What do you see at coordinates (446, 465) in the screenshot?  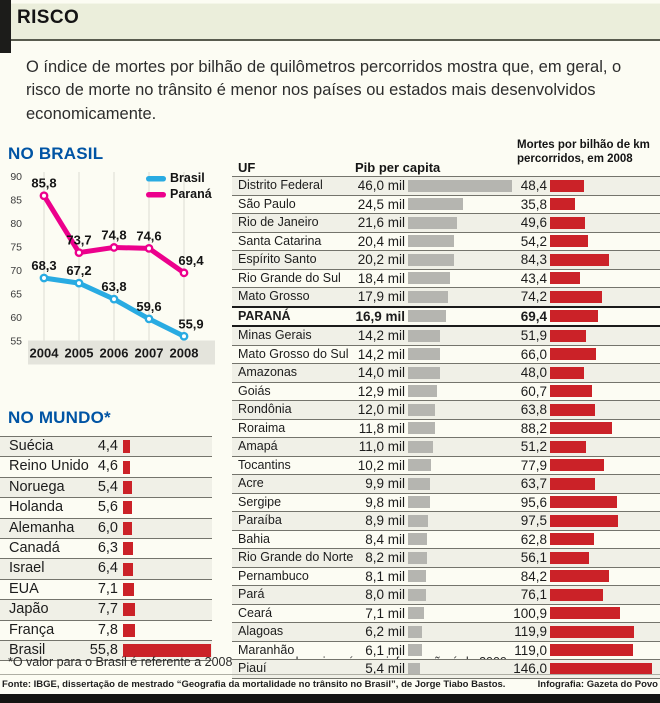 I see `table-row: Tocantins 10,2 mil 77,9` at bounding box center [446, 465].